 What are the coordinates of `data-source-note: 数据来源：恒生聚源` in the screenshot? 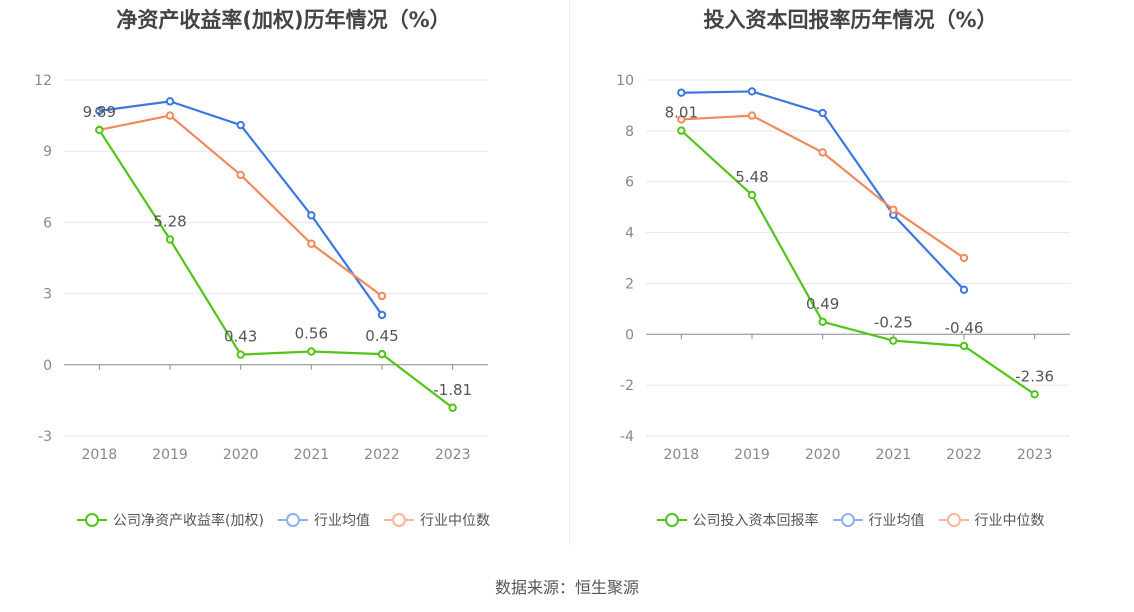 It's located at (566, 587).